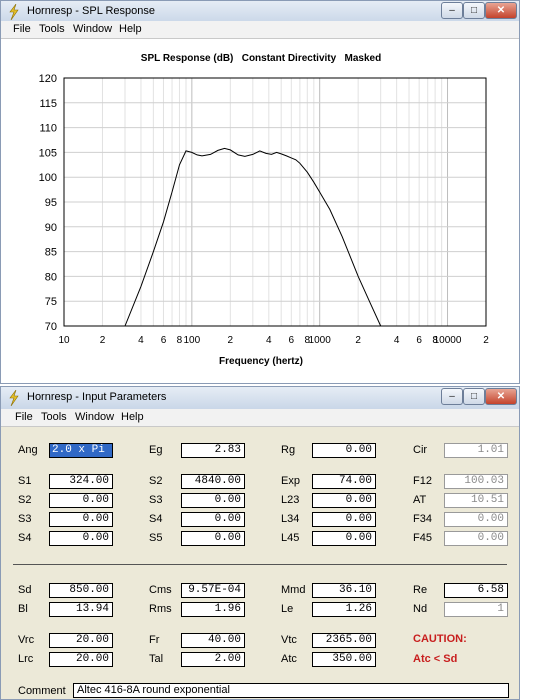 This screenshot has width=545, height=700. Describe the element at coordinates (476, 500) in the screenshot. I see `param-field-at: 10.51` at that location.